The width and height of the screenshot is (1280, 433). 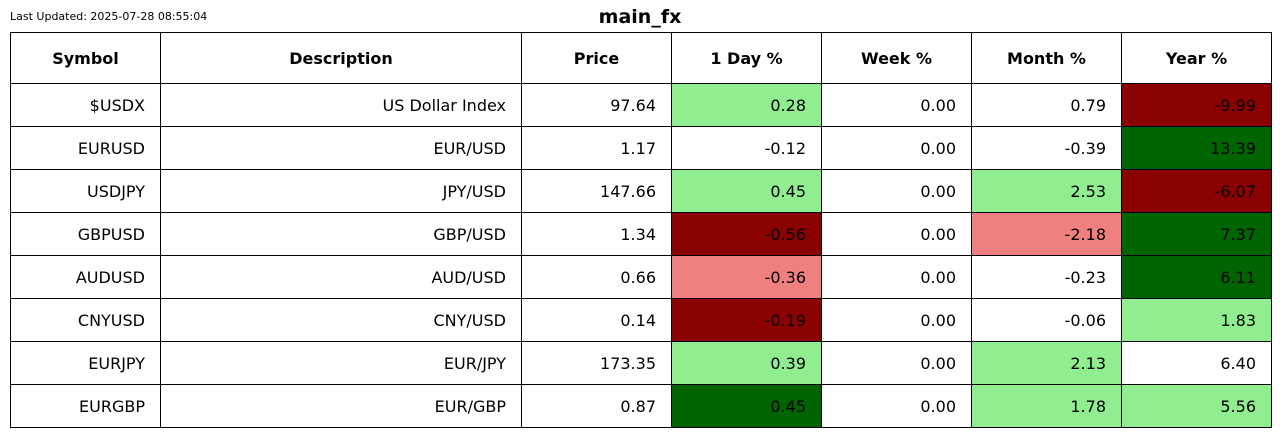 I want to click on table-row: EURGBP EUR/GBP 0.87 0.45 0.00 1.78 5.56, so click(x=641, y=406).